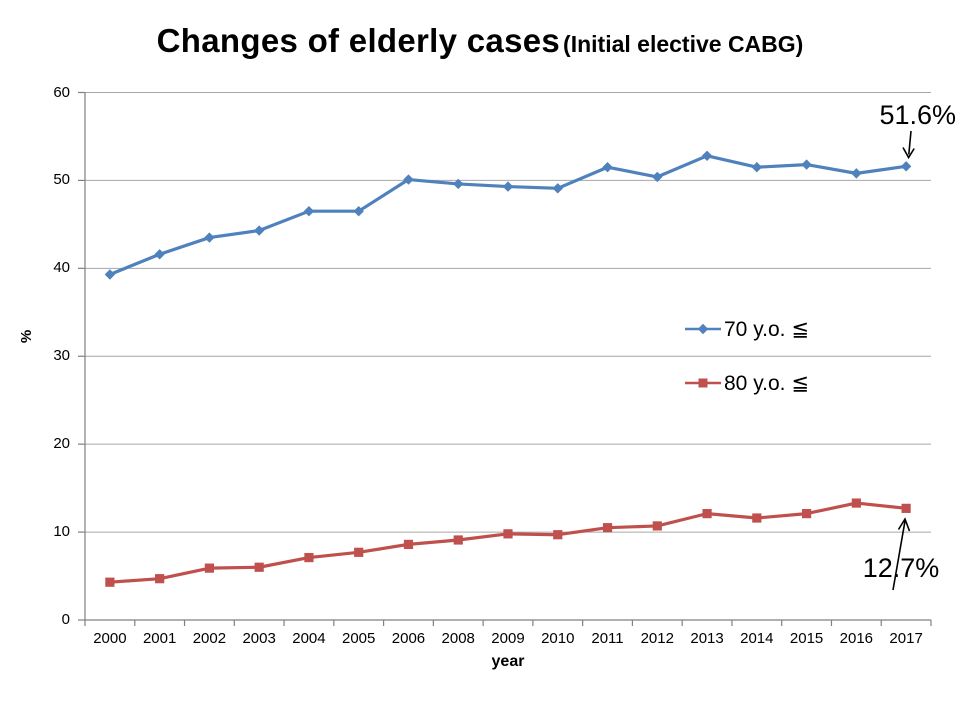  Describe the element at coordinates (683, 44) in the screenshot. I see `chart-title-sub: (Initial elective CABG)` at that location.